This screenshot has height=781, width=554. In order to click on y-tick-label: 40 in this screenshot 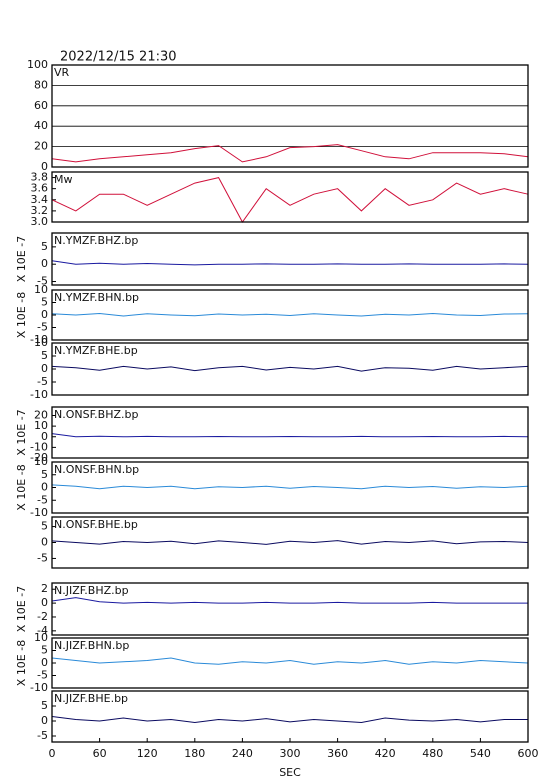, I will do `click(41, 125)`.